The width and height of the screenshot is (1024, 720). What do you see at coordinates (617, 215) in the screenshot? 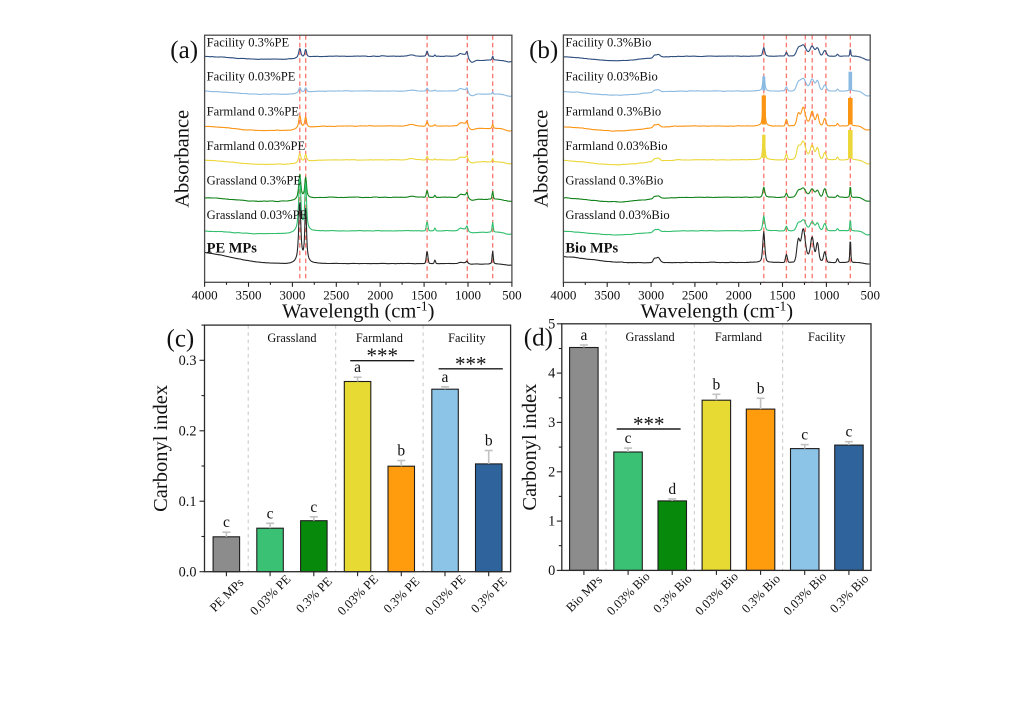
I see `svg-text: Grassland 0.03%Bio` at bounding box center [617, 215].